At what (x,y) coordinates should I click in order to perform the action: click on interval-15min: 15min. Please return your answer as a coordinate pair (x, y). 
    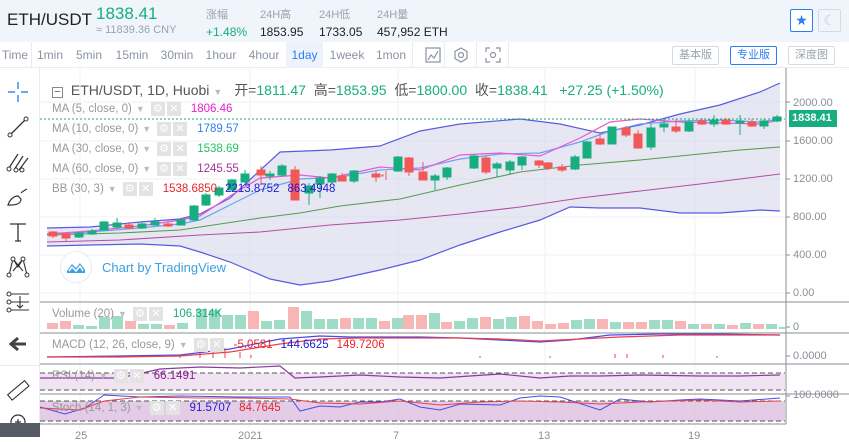
    Looking at the image, I should click on (132, 55).